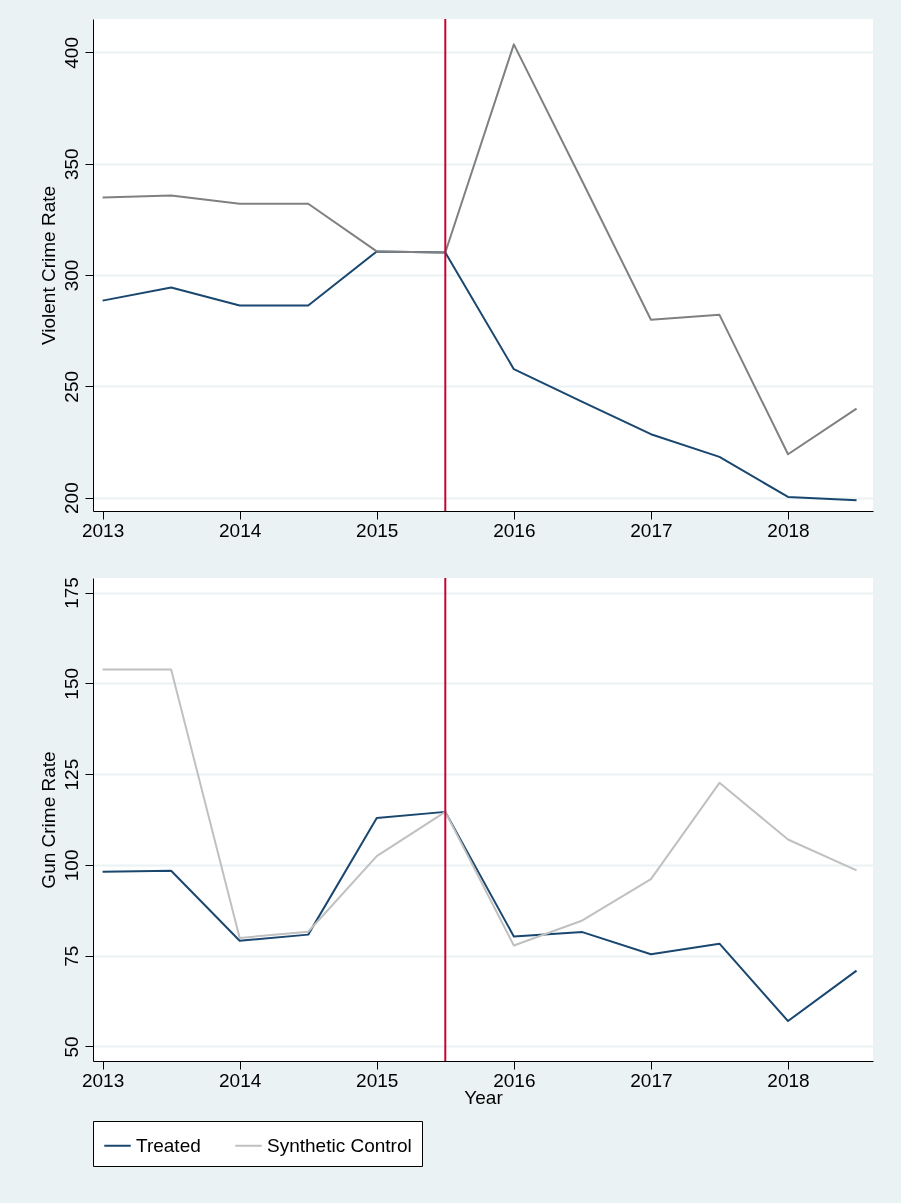  I want to click on y-tick-label: 350, so click(71, 164).